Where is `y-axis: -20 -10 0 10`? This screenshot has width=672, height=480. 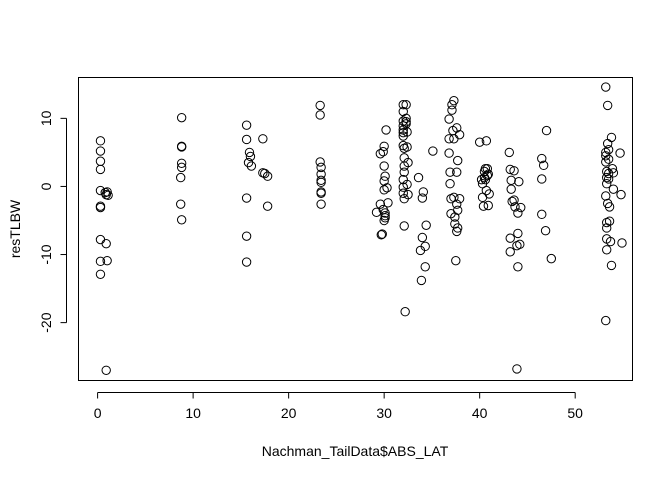
y-axis: -20 -10 0 10 is located at coordinates (52, 221).